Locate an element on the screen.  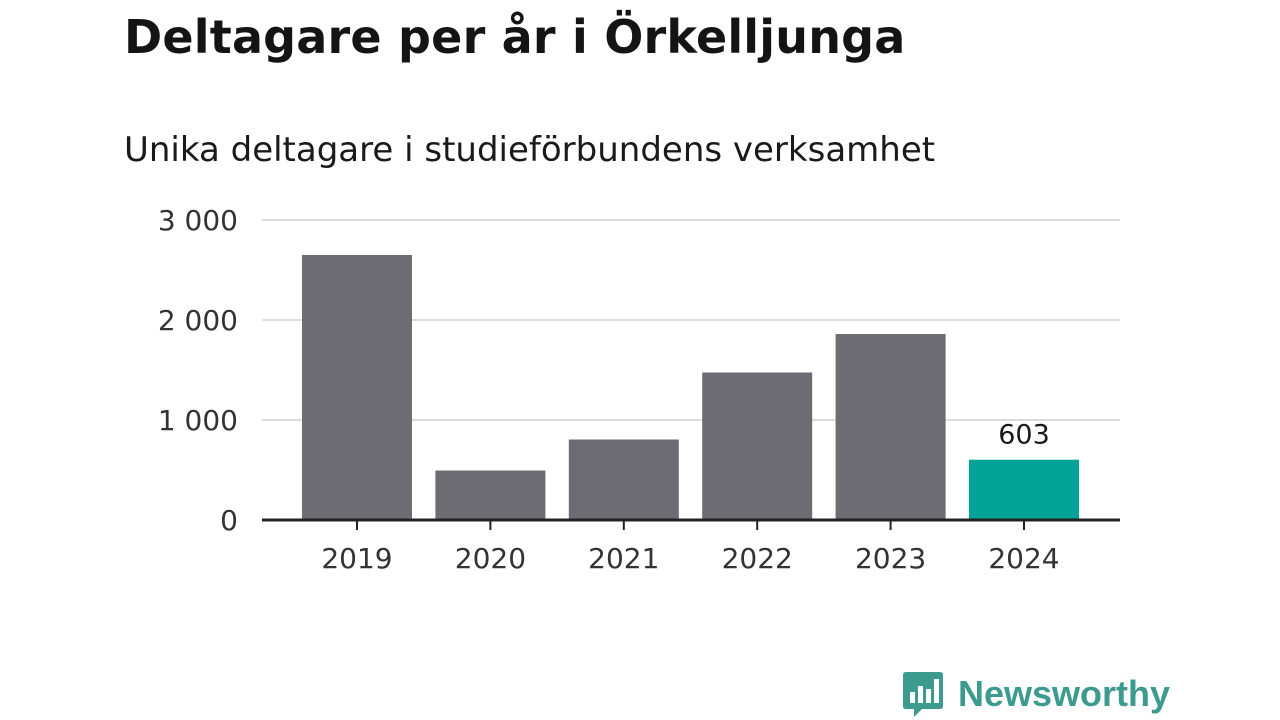
x-tick-label: 2019 is located at coordinates (356, 558).